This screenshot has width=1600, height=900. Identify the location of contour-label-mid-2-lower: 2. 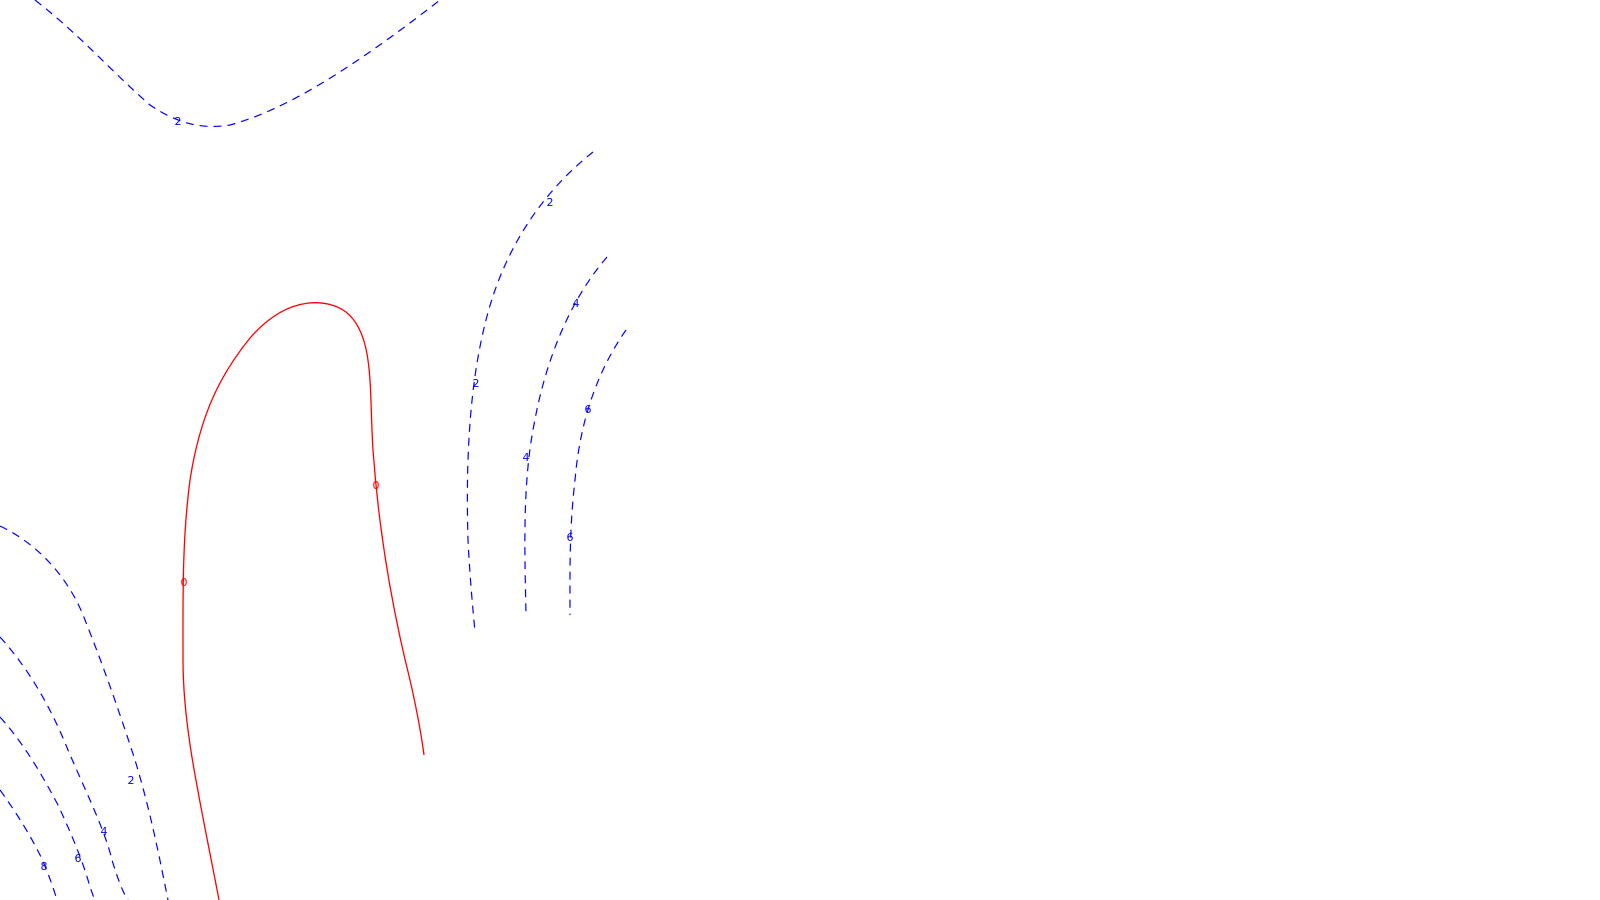
(476, 383).